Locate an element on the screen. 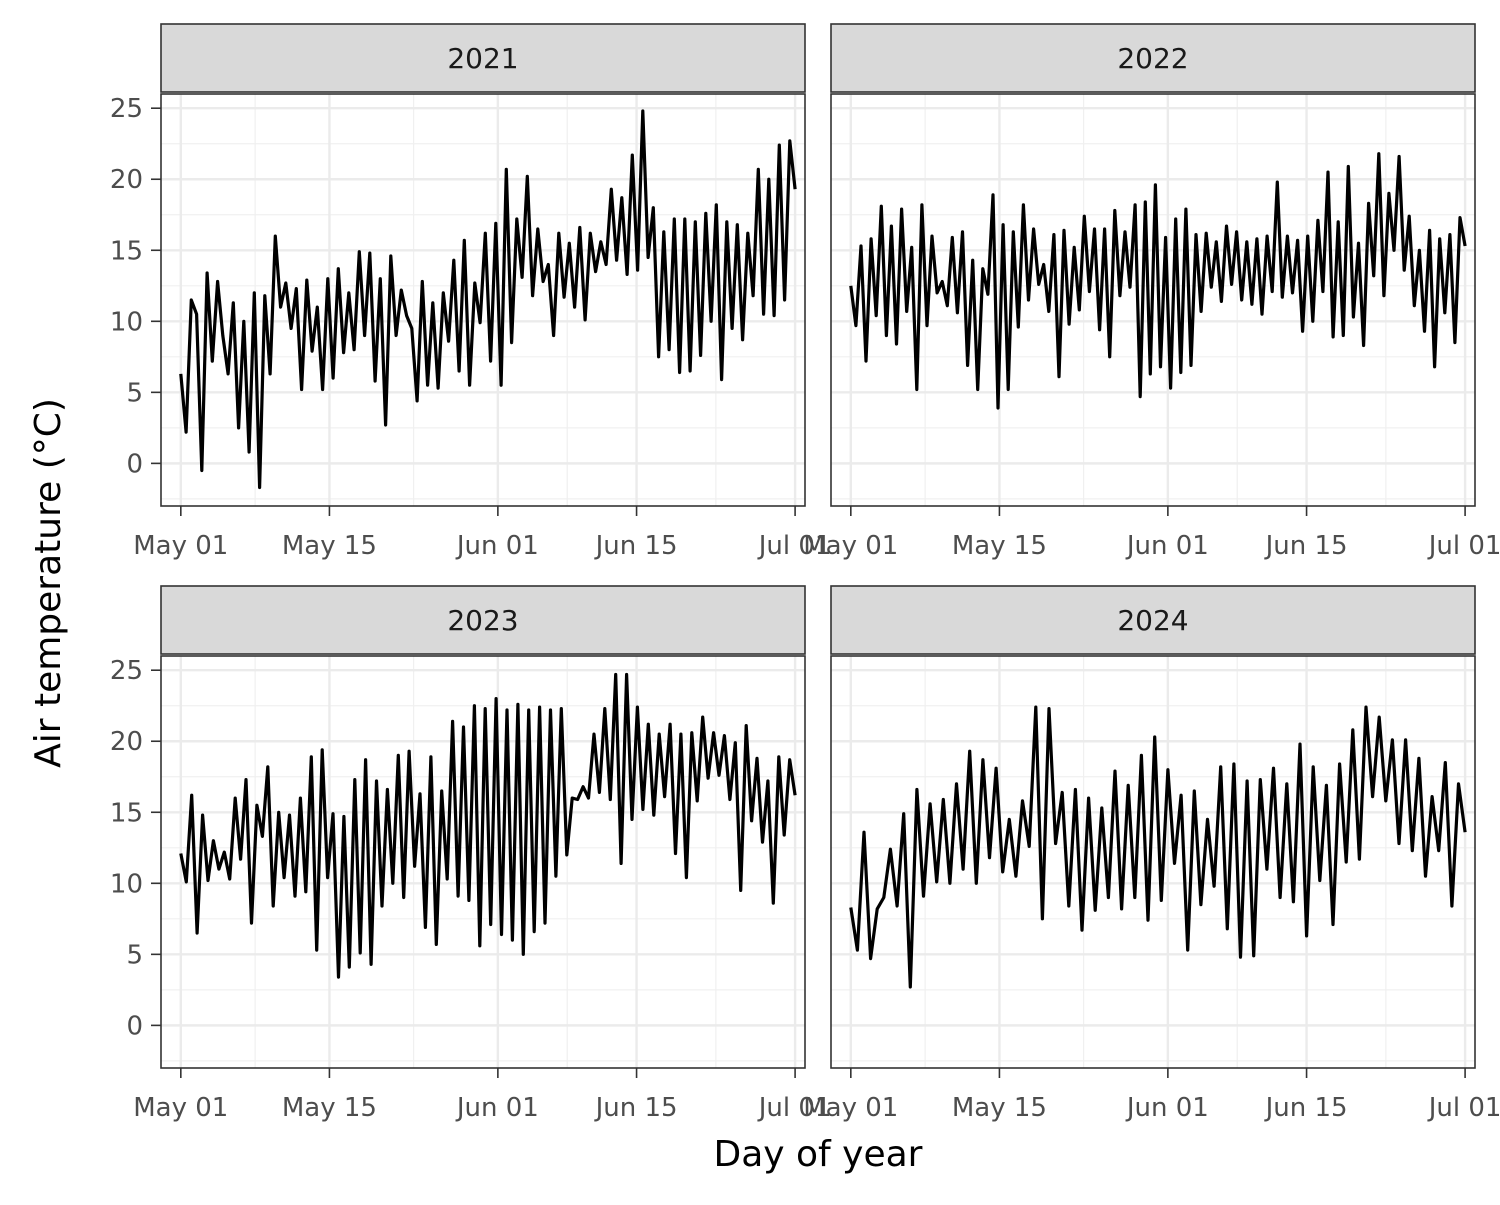  strip-label-2022: 2022 is located at coordinates (1152, 58).